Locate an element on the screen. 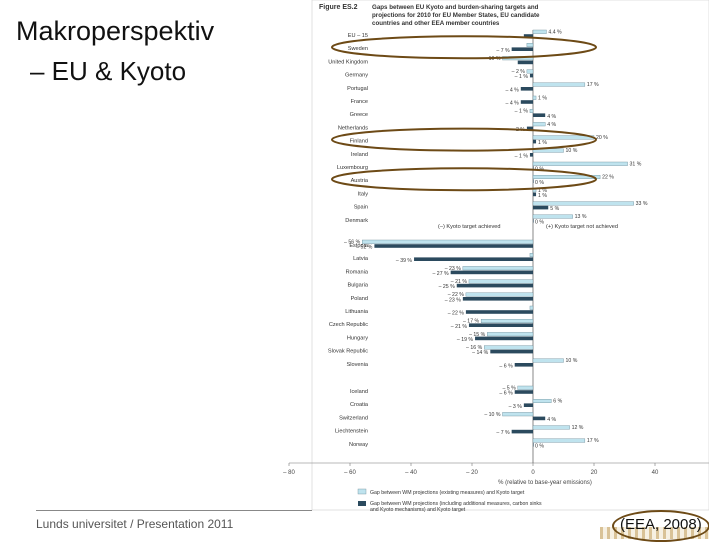 The image size is (709, 542). x-axis-label: % (relative to base-year emissions) is located at coordinates (545, 483).